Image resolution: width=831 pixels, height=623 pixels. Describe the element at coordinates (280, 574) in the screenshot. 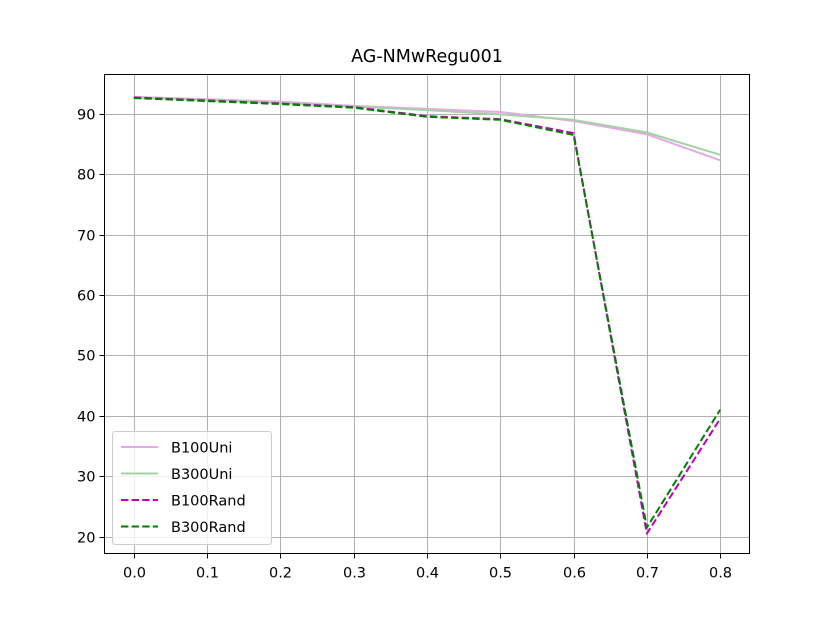

I see `x-tick-label: 0.2` at that location.